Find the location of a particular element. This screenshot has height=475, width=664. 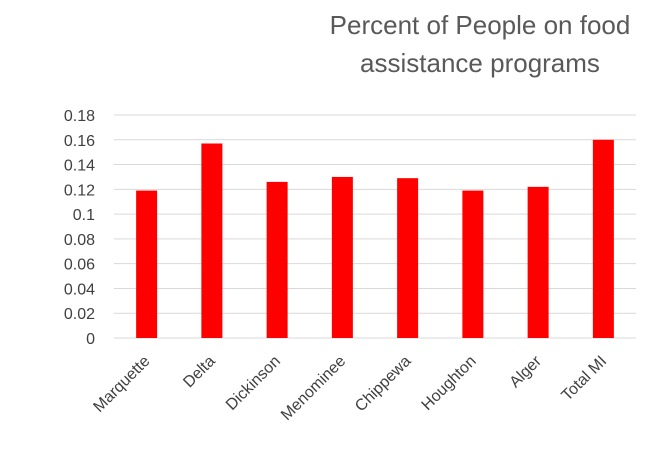

y-tick-label: 0.06 is located at coordinates (79, 265).